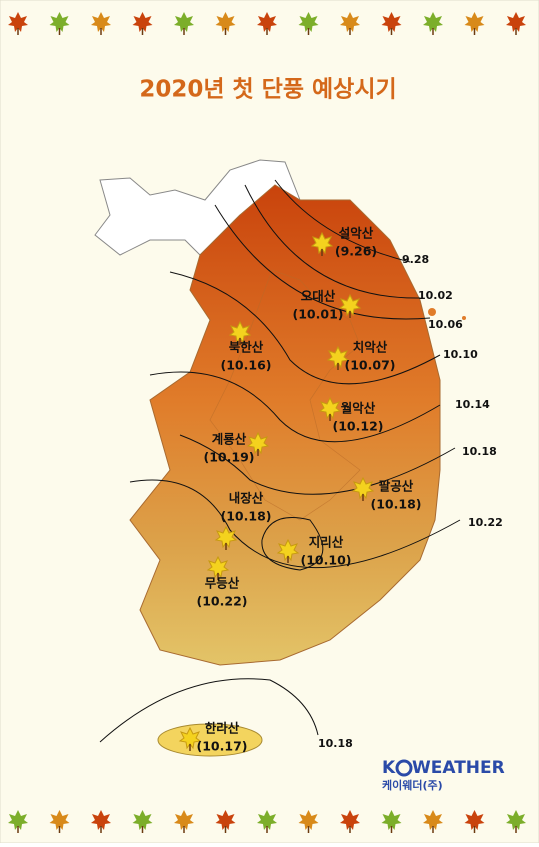 The width and height of the screenshot is (539, 847). What do you see at coordinates (246, 365) in the screenshot?
I see `mountain-date: (10.16)` at bounding box center [246, 365].